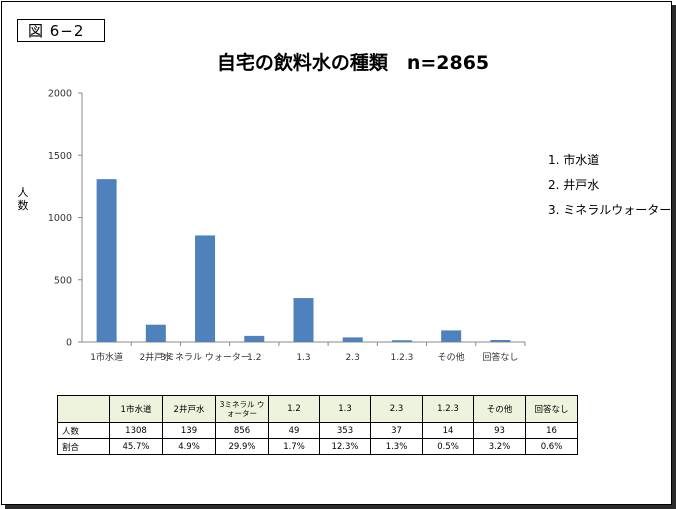 The height and width of the screenshot is (509, 676). Describe the element at coordinates (189, 409) in the screenshot. I see `table-header-cell: 2井戸水` at that location.